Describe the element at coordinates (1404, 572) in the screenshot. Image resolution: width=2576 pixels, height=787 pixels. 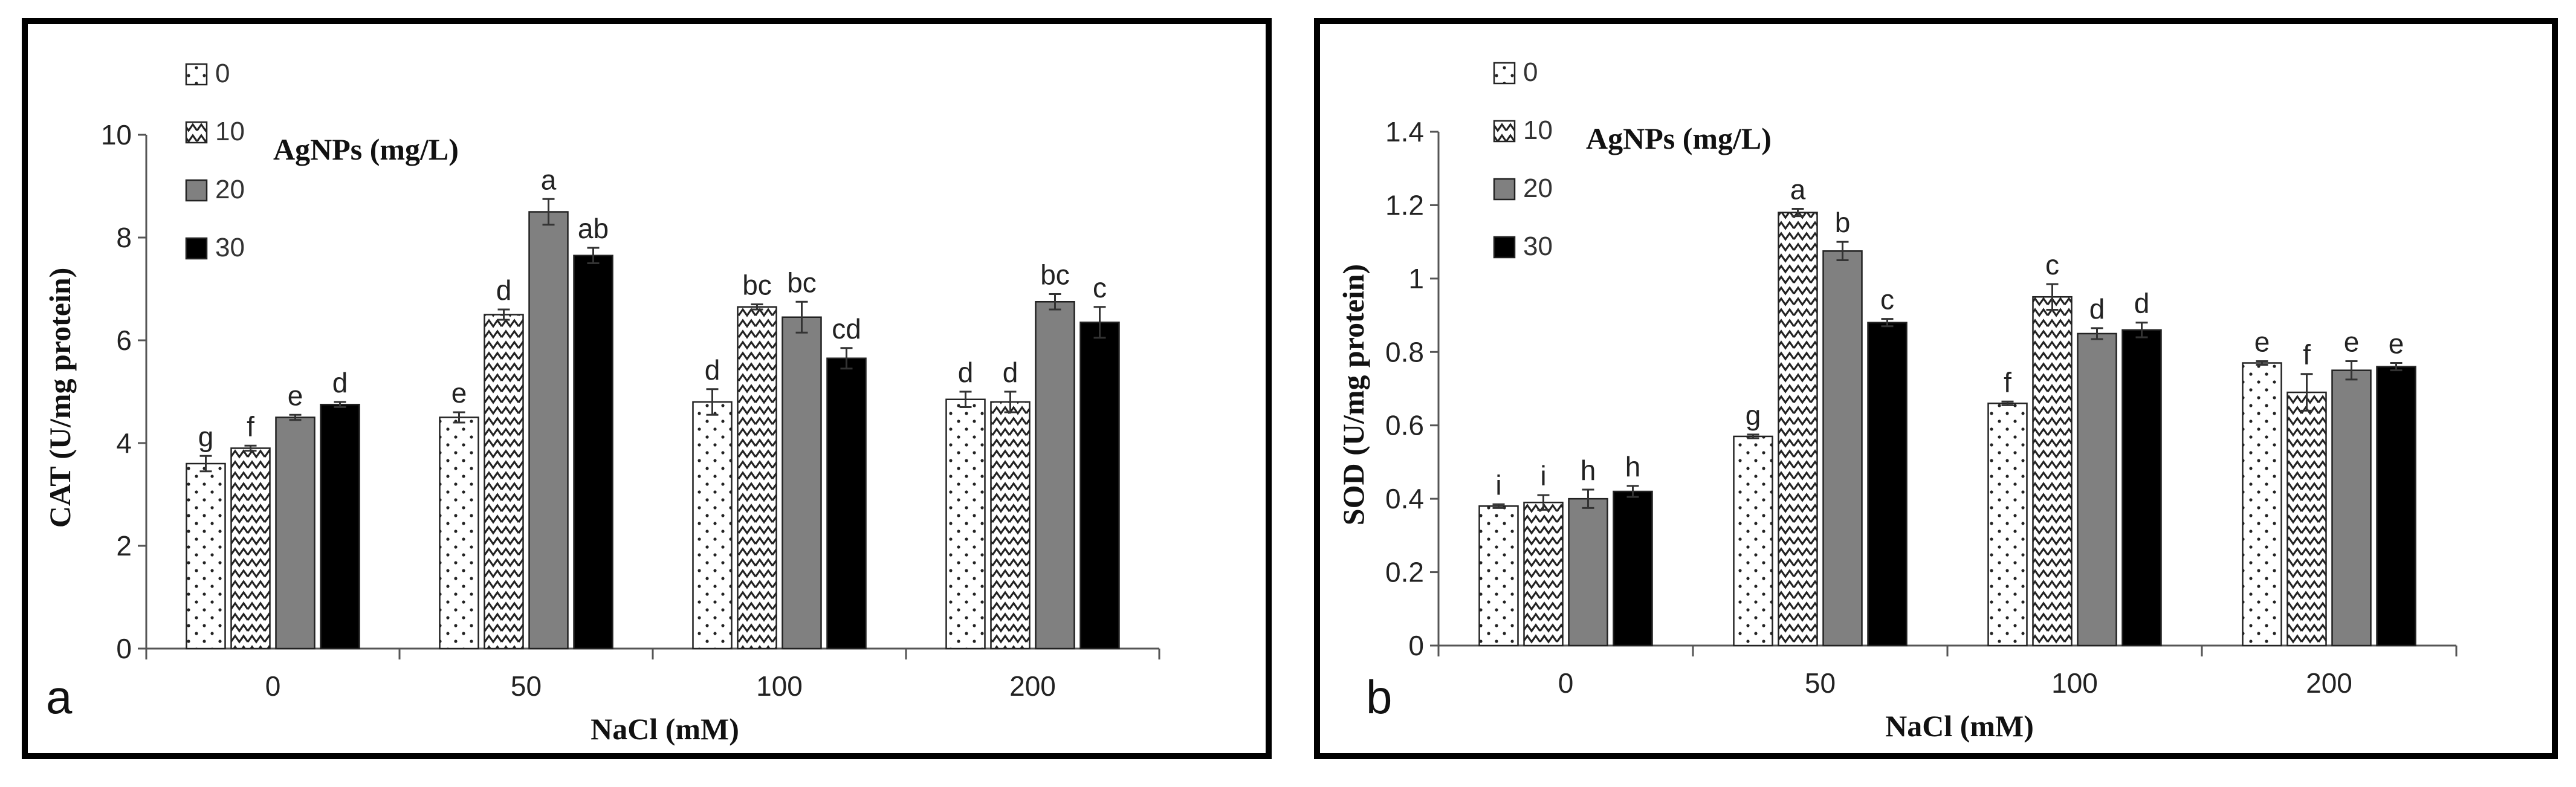
I see `y-tick-label: 0.2` at that location.